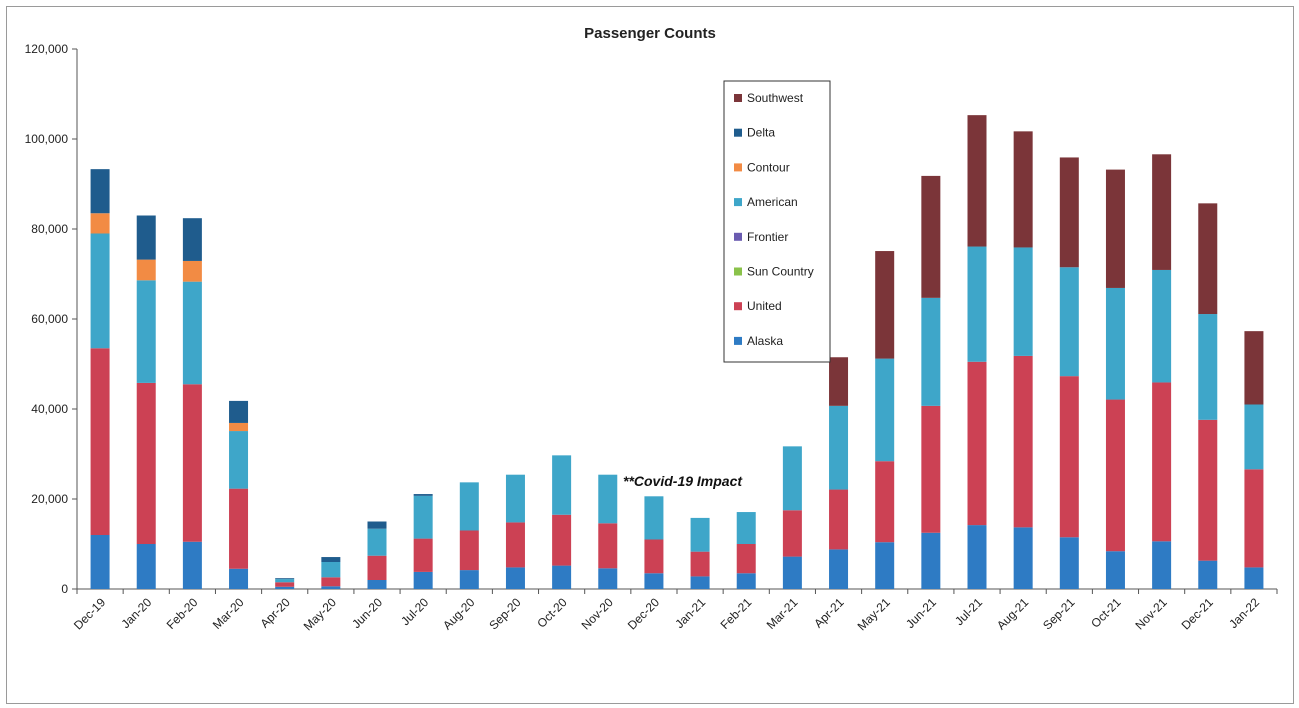  Describe the element at coordinates (765, 341) in the screenshot. I see `legend-entry: Alaska` at that location.